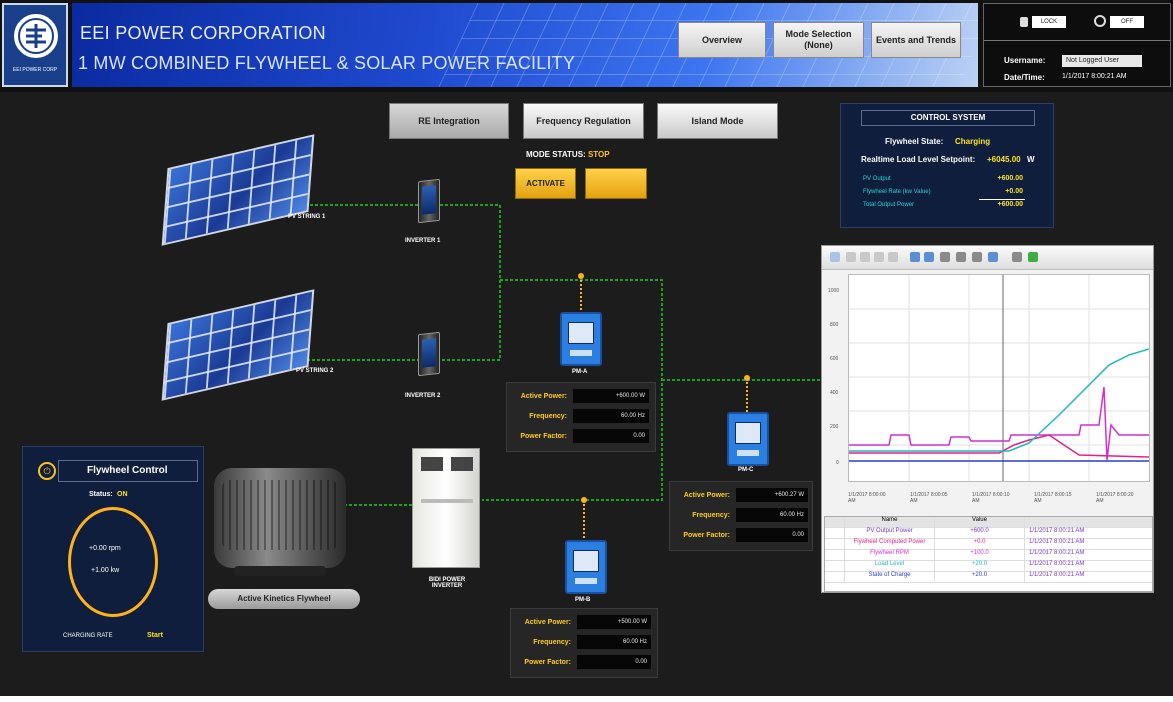 Image resolution: width=1173 pixels, height=702 pixels. What do you see at coordinates (429, 201) in the screenshot?
I see `inverter-1-icon` at bounding box center [429, 201].